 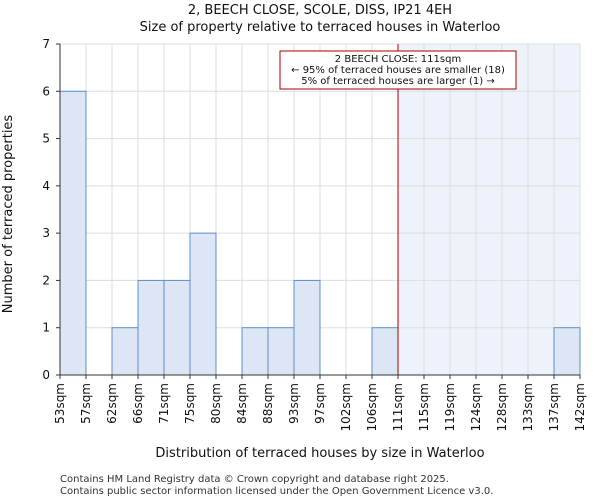 What do you see at coordinates (8, 214) in the screenshot?
I see `y-axis-label: Number of terraced properties` at bounding box center [8, 214].